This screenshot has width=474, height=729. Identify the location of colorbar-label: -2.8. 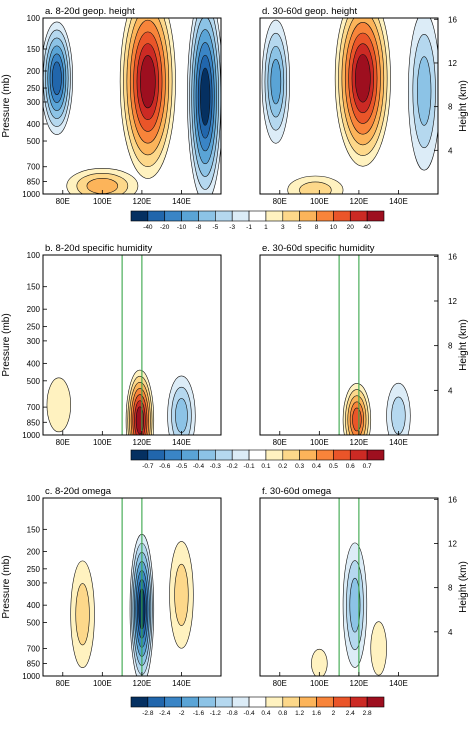
(148, 713).